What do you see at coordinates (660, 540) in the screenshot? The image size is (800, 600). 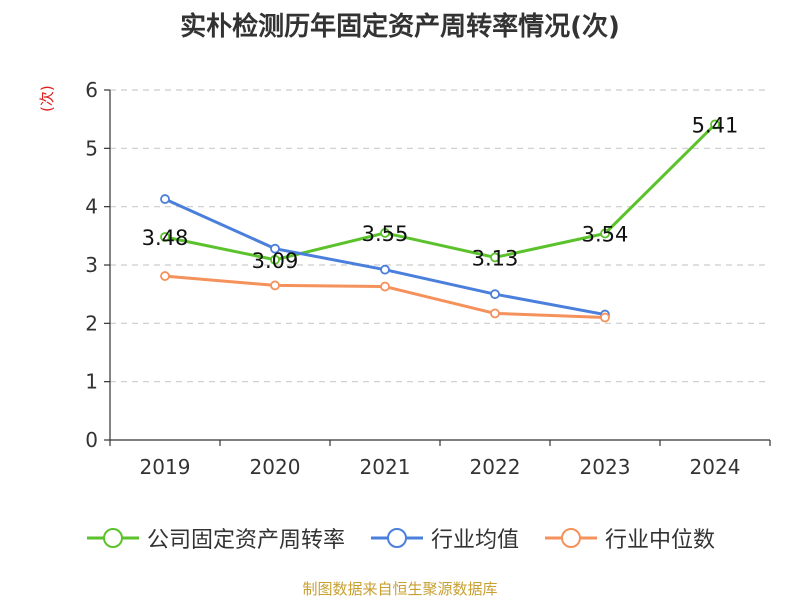 I see `legend-label: 行业中位数` at bounding box center [660, 540].